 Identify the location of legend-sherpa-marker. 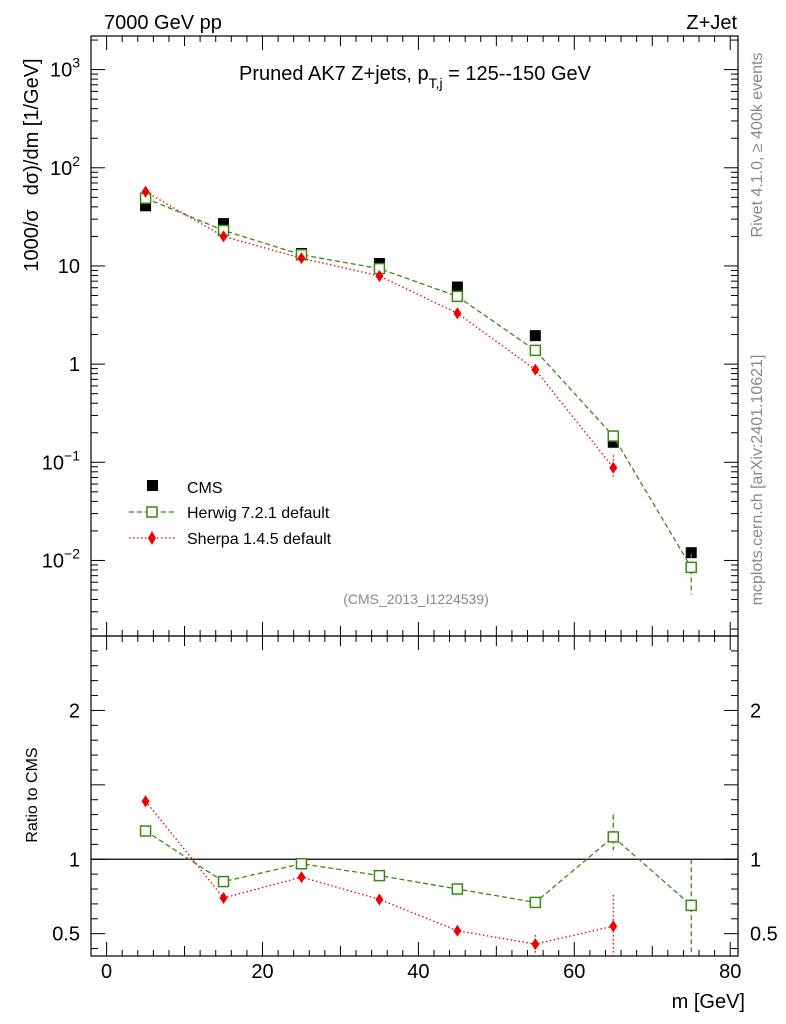
(152, 538).